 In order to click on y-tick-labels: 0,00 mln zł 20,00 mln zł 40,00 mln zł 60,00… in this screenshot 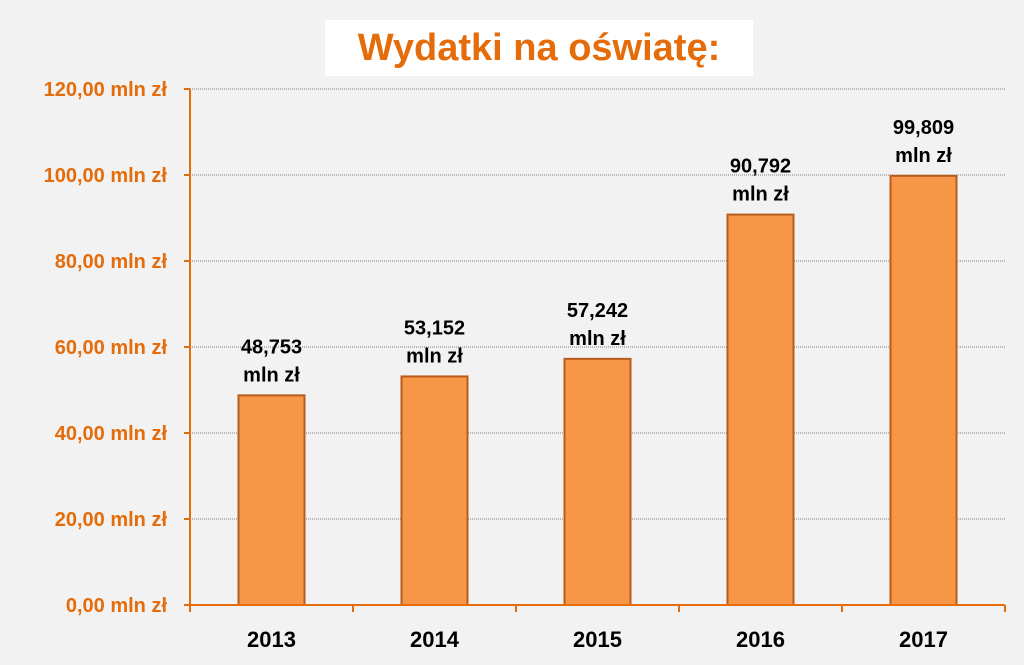, I will do `click(106, 348)`.